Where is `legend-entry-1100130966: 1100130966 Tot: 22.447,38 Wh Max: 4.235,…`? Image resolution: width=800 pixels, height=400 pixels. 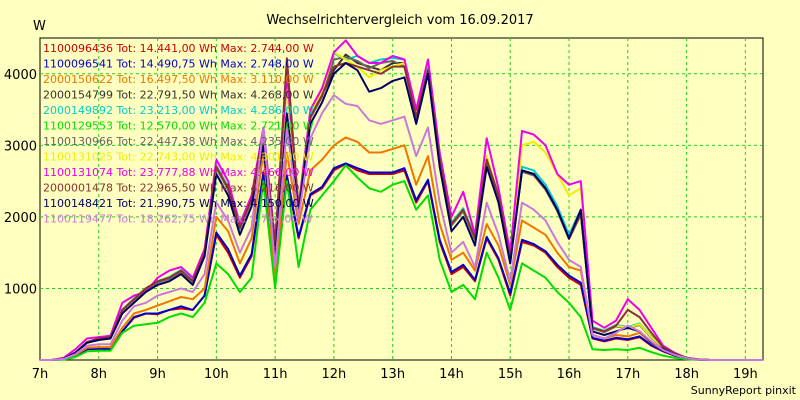
legend-entry-1100130966: 1100130966 Tot: 22.447,38 Wh Max: 4.235,… is located at coordinates (178, 141).